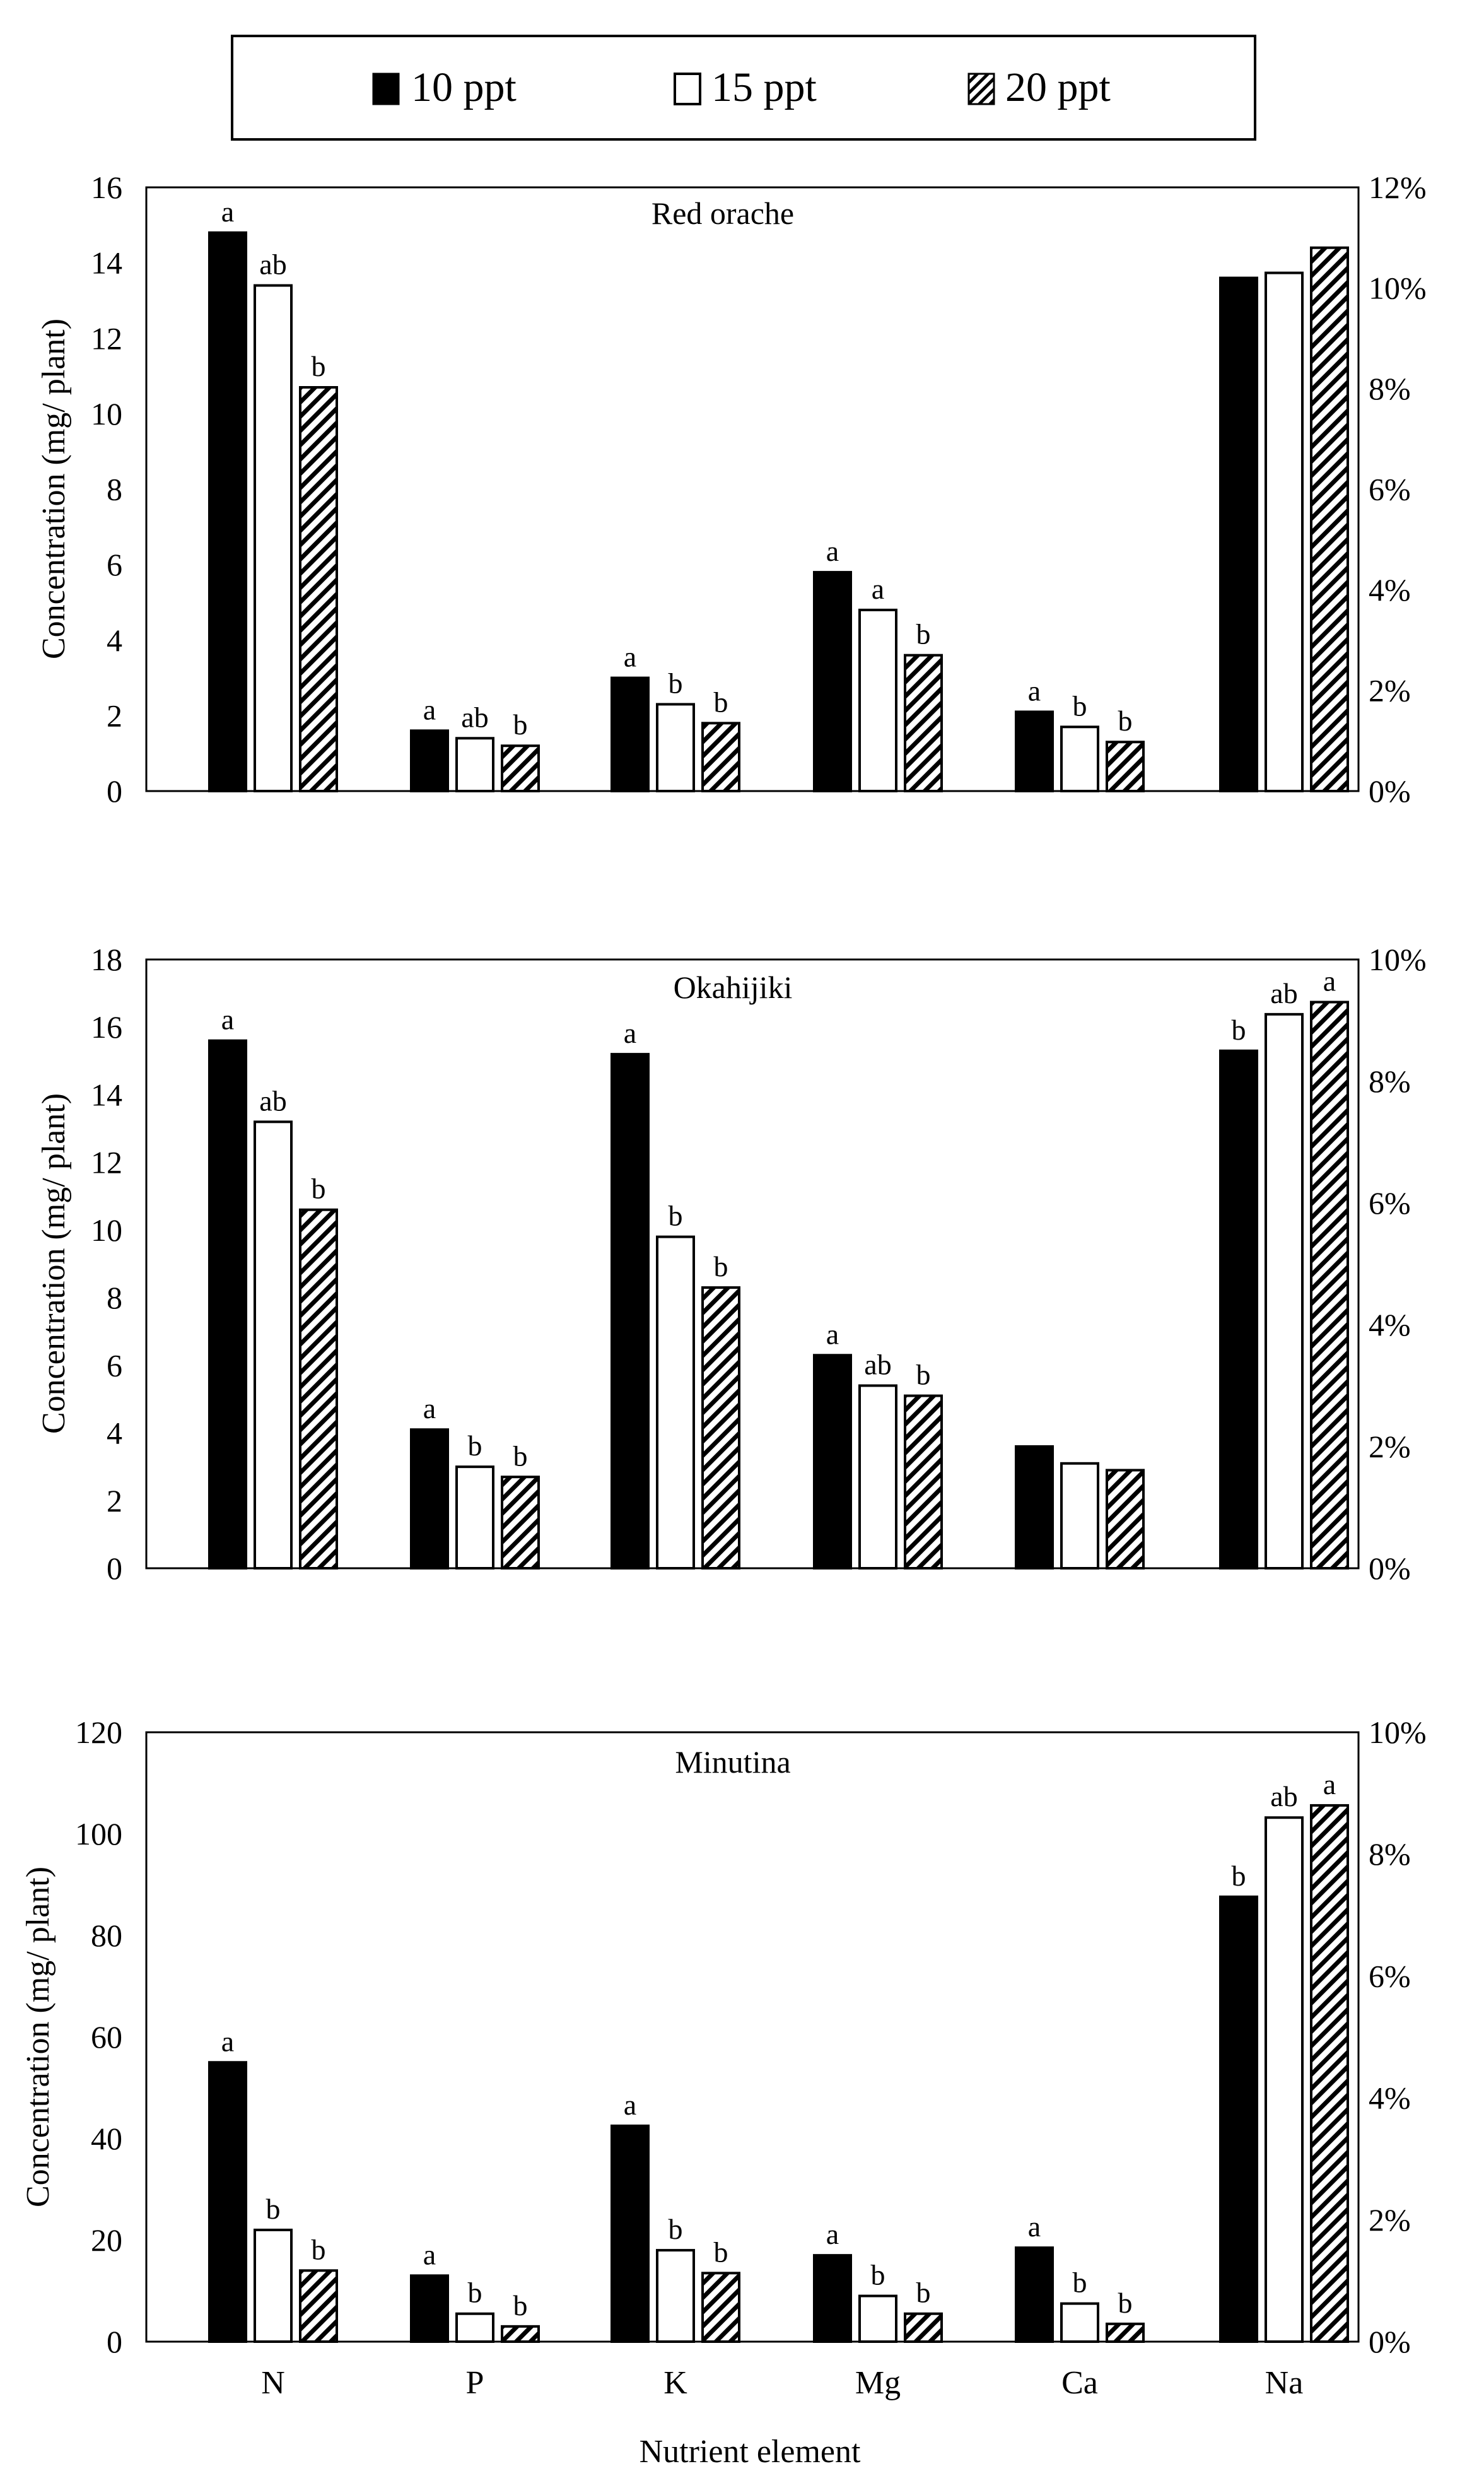 The image size is (1484, 2488). I want to click on y2-tick-label: 12%, so click(1398, 187).